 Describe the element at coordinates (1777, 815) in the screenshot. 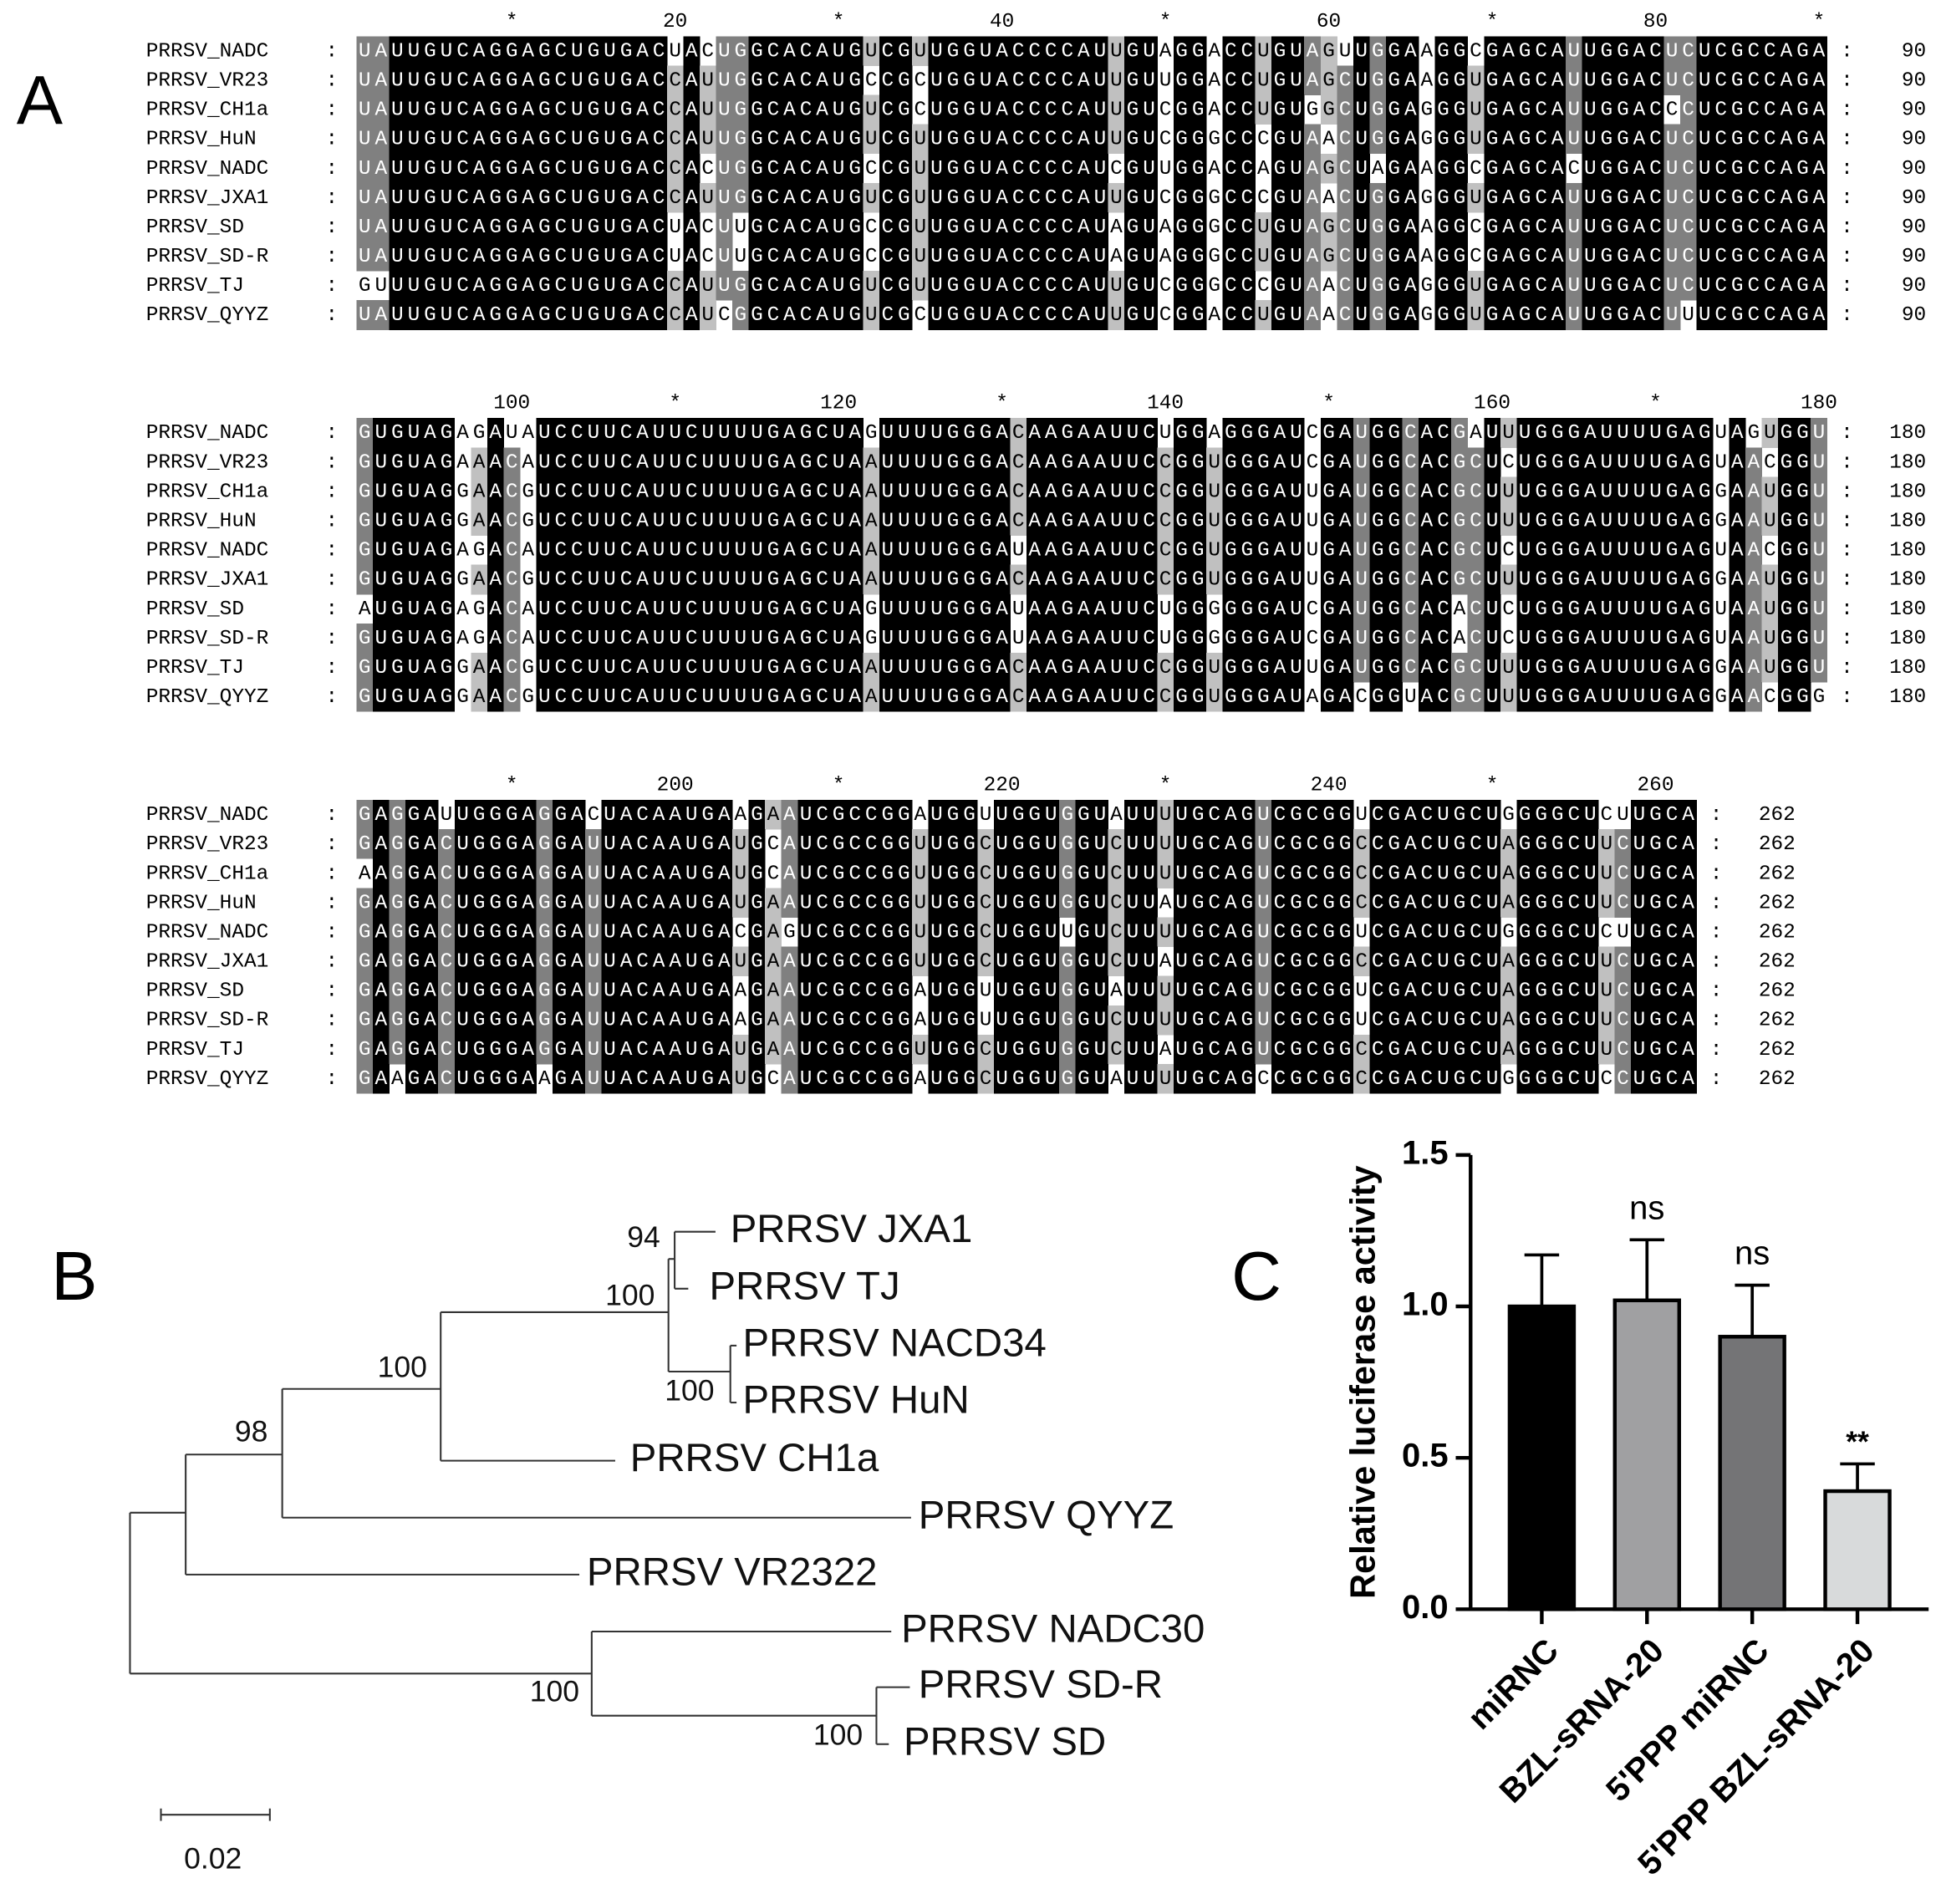

I see `position-end: 262` at that location.